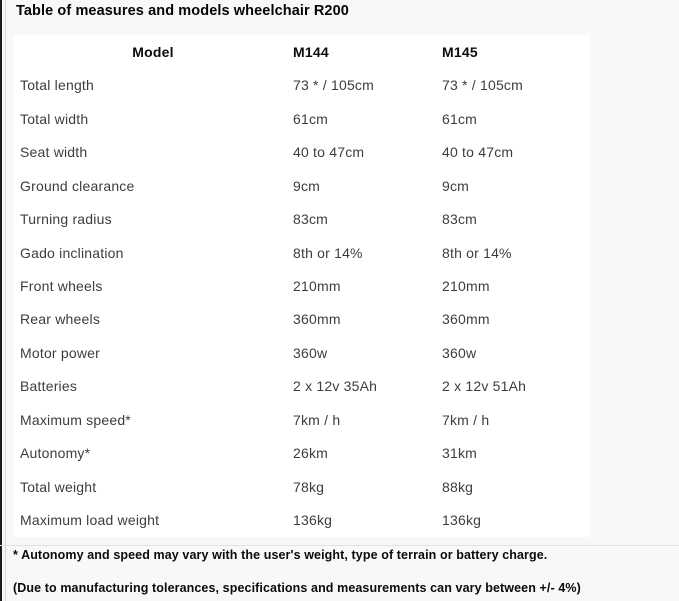 The image size is (679, 601). I want to click on table-row: Turning radius 83cm 83cm, so click(301, 218).